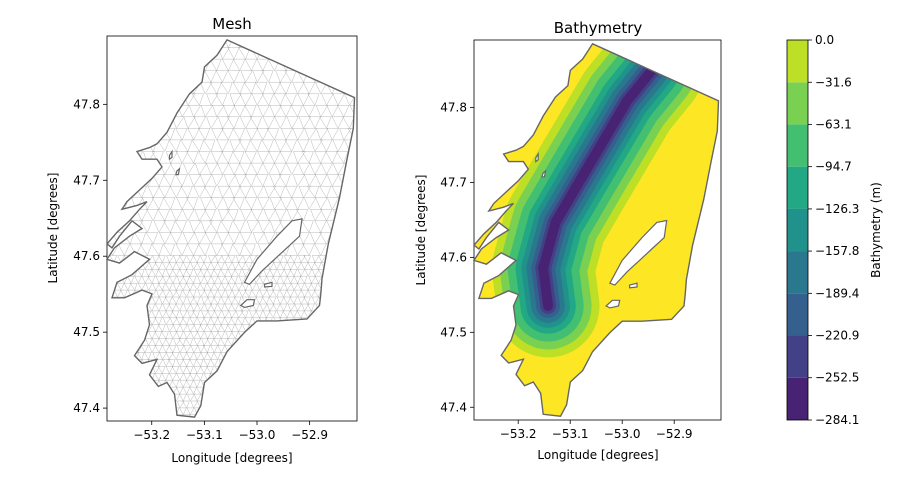 This screenshot has height=480, width=900. Describe the element at coordinates (622, 434) in the screenshot. I see `bathymetry-xtick-label: −53.0` at that location.